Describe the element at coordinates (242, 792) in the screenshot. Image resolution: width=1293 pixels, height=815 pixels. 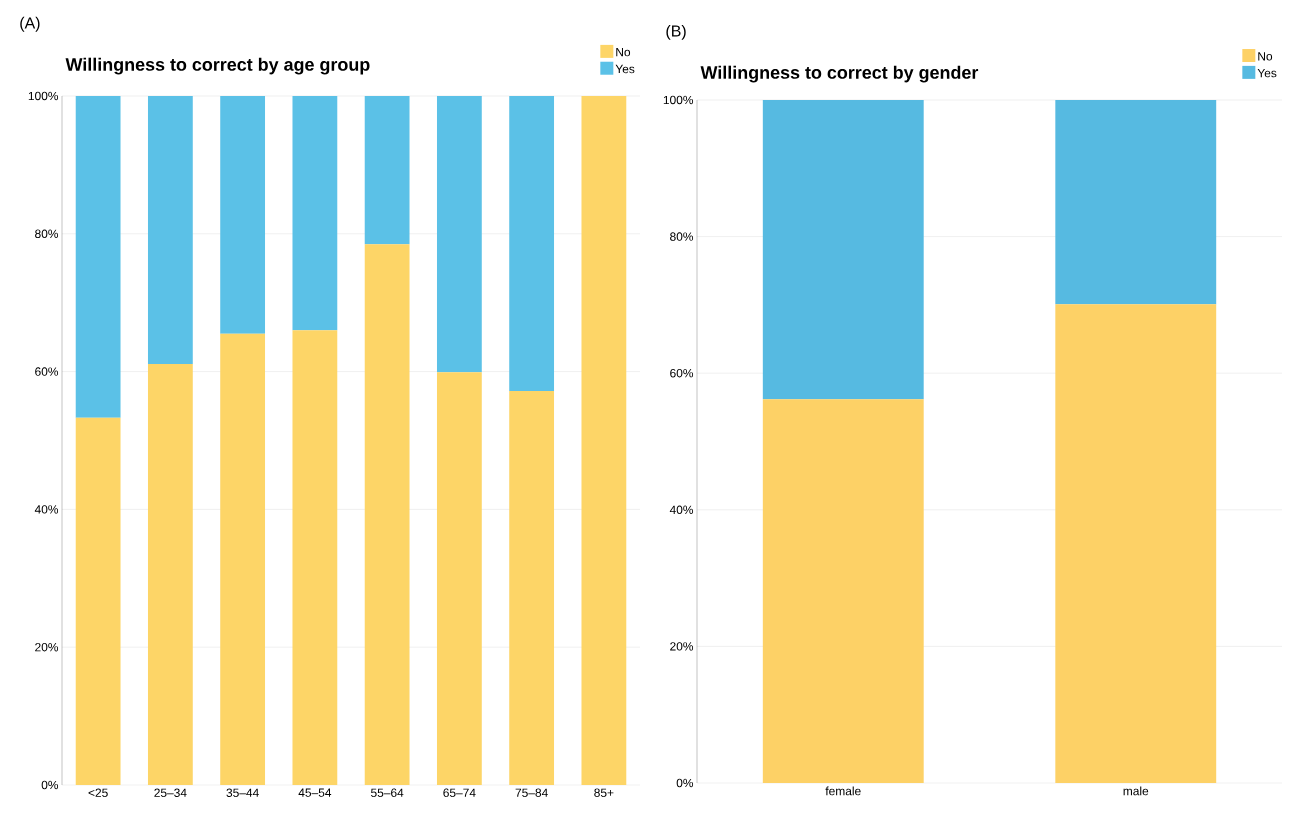
I see `x-tick-label: 35–44` at that location.